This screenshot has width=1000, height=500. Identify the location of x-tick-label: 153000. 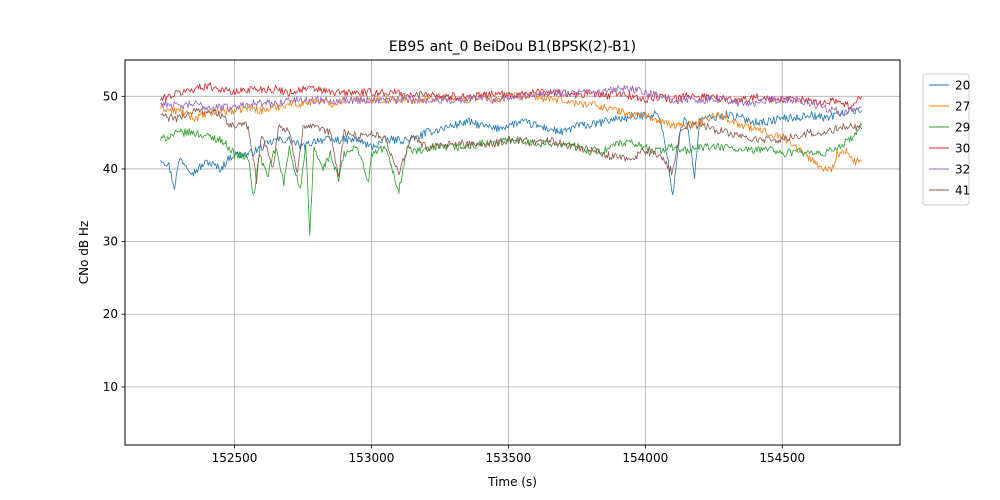
(372, 458).